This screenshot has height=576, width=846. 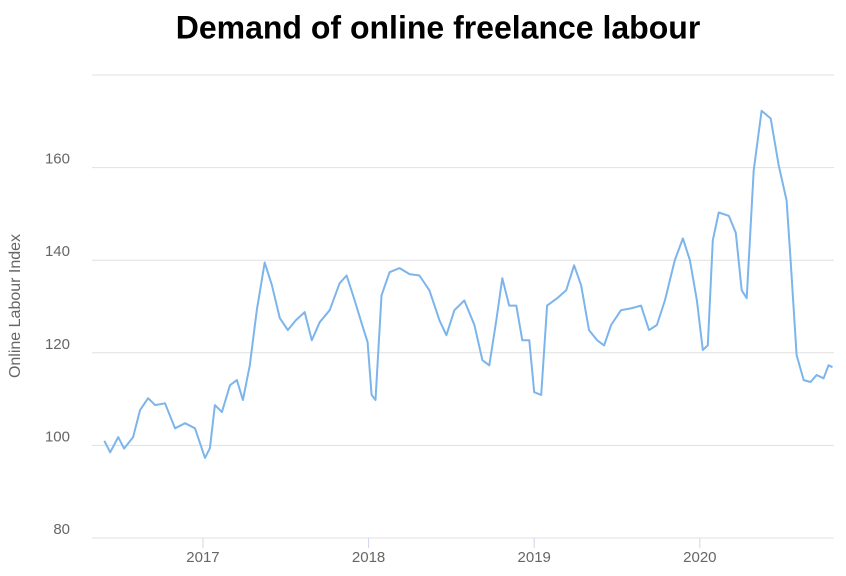 I want to click on y-tick-label: 100, so click(x=57, y=436).